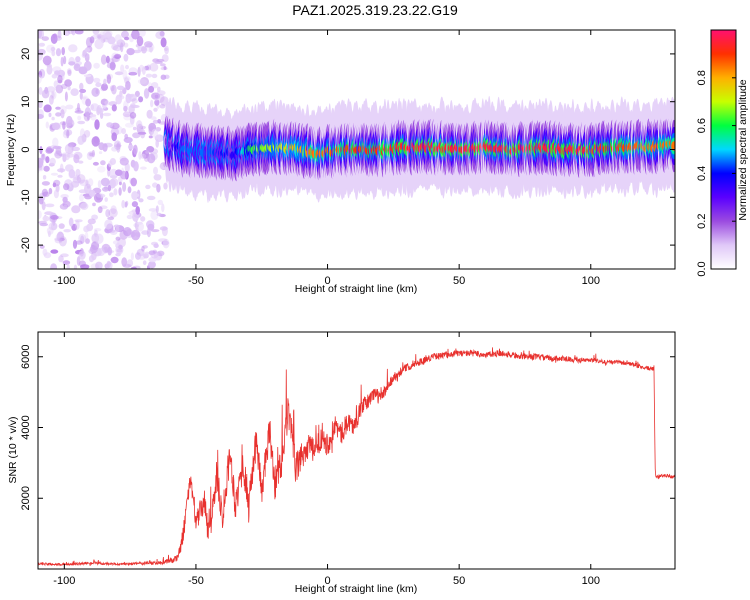 The image size is (750, 600). I want to click on colorbar-ticks: 0.0 0.2 0.4 0.6 0.8, so click(716, 173).